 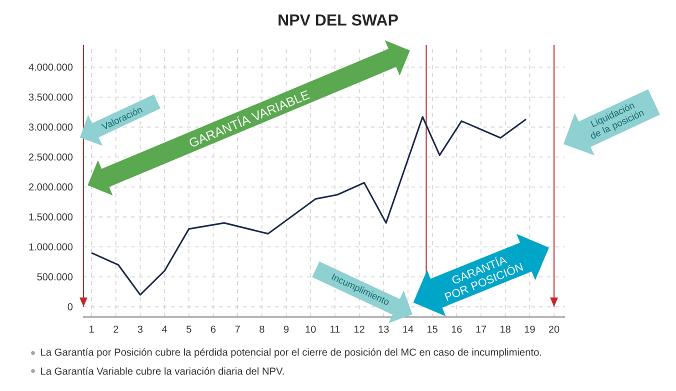 What do you see at coordinates (286, 329) in the screenshot?
I see `x-tick-label: 9` at bounding box center [286, 329].